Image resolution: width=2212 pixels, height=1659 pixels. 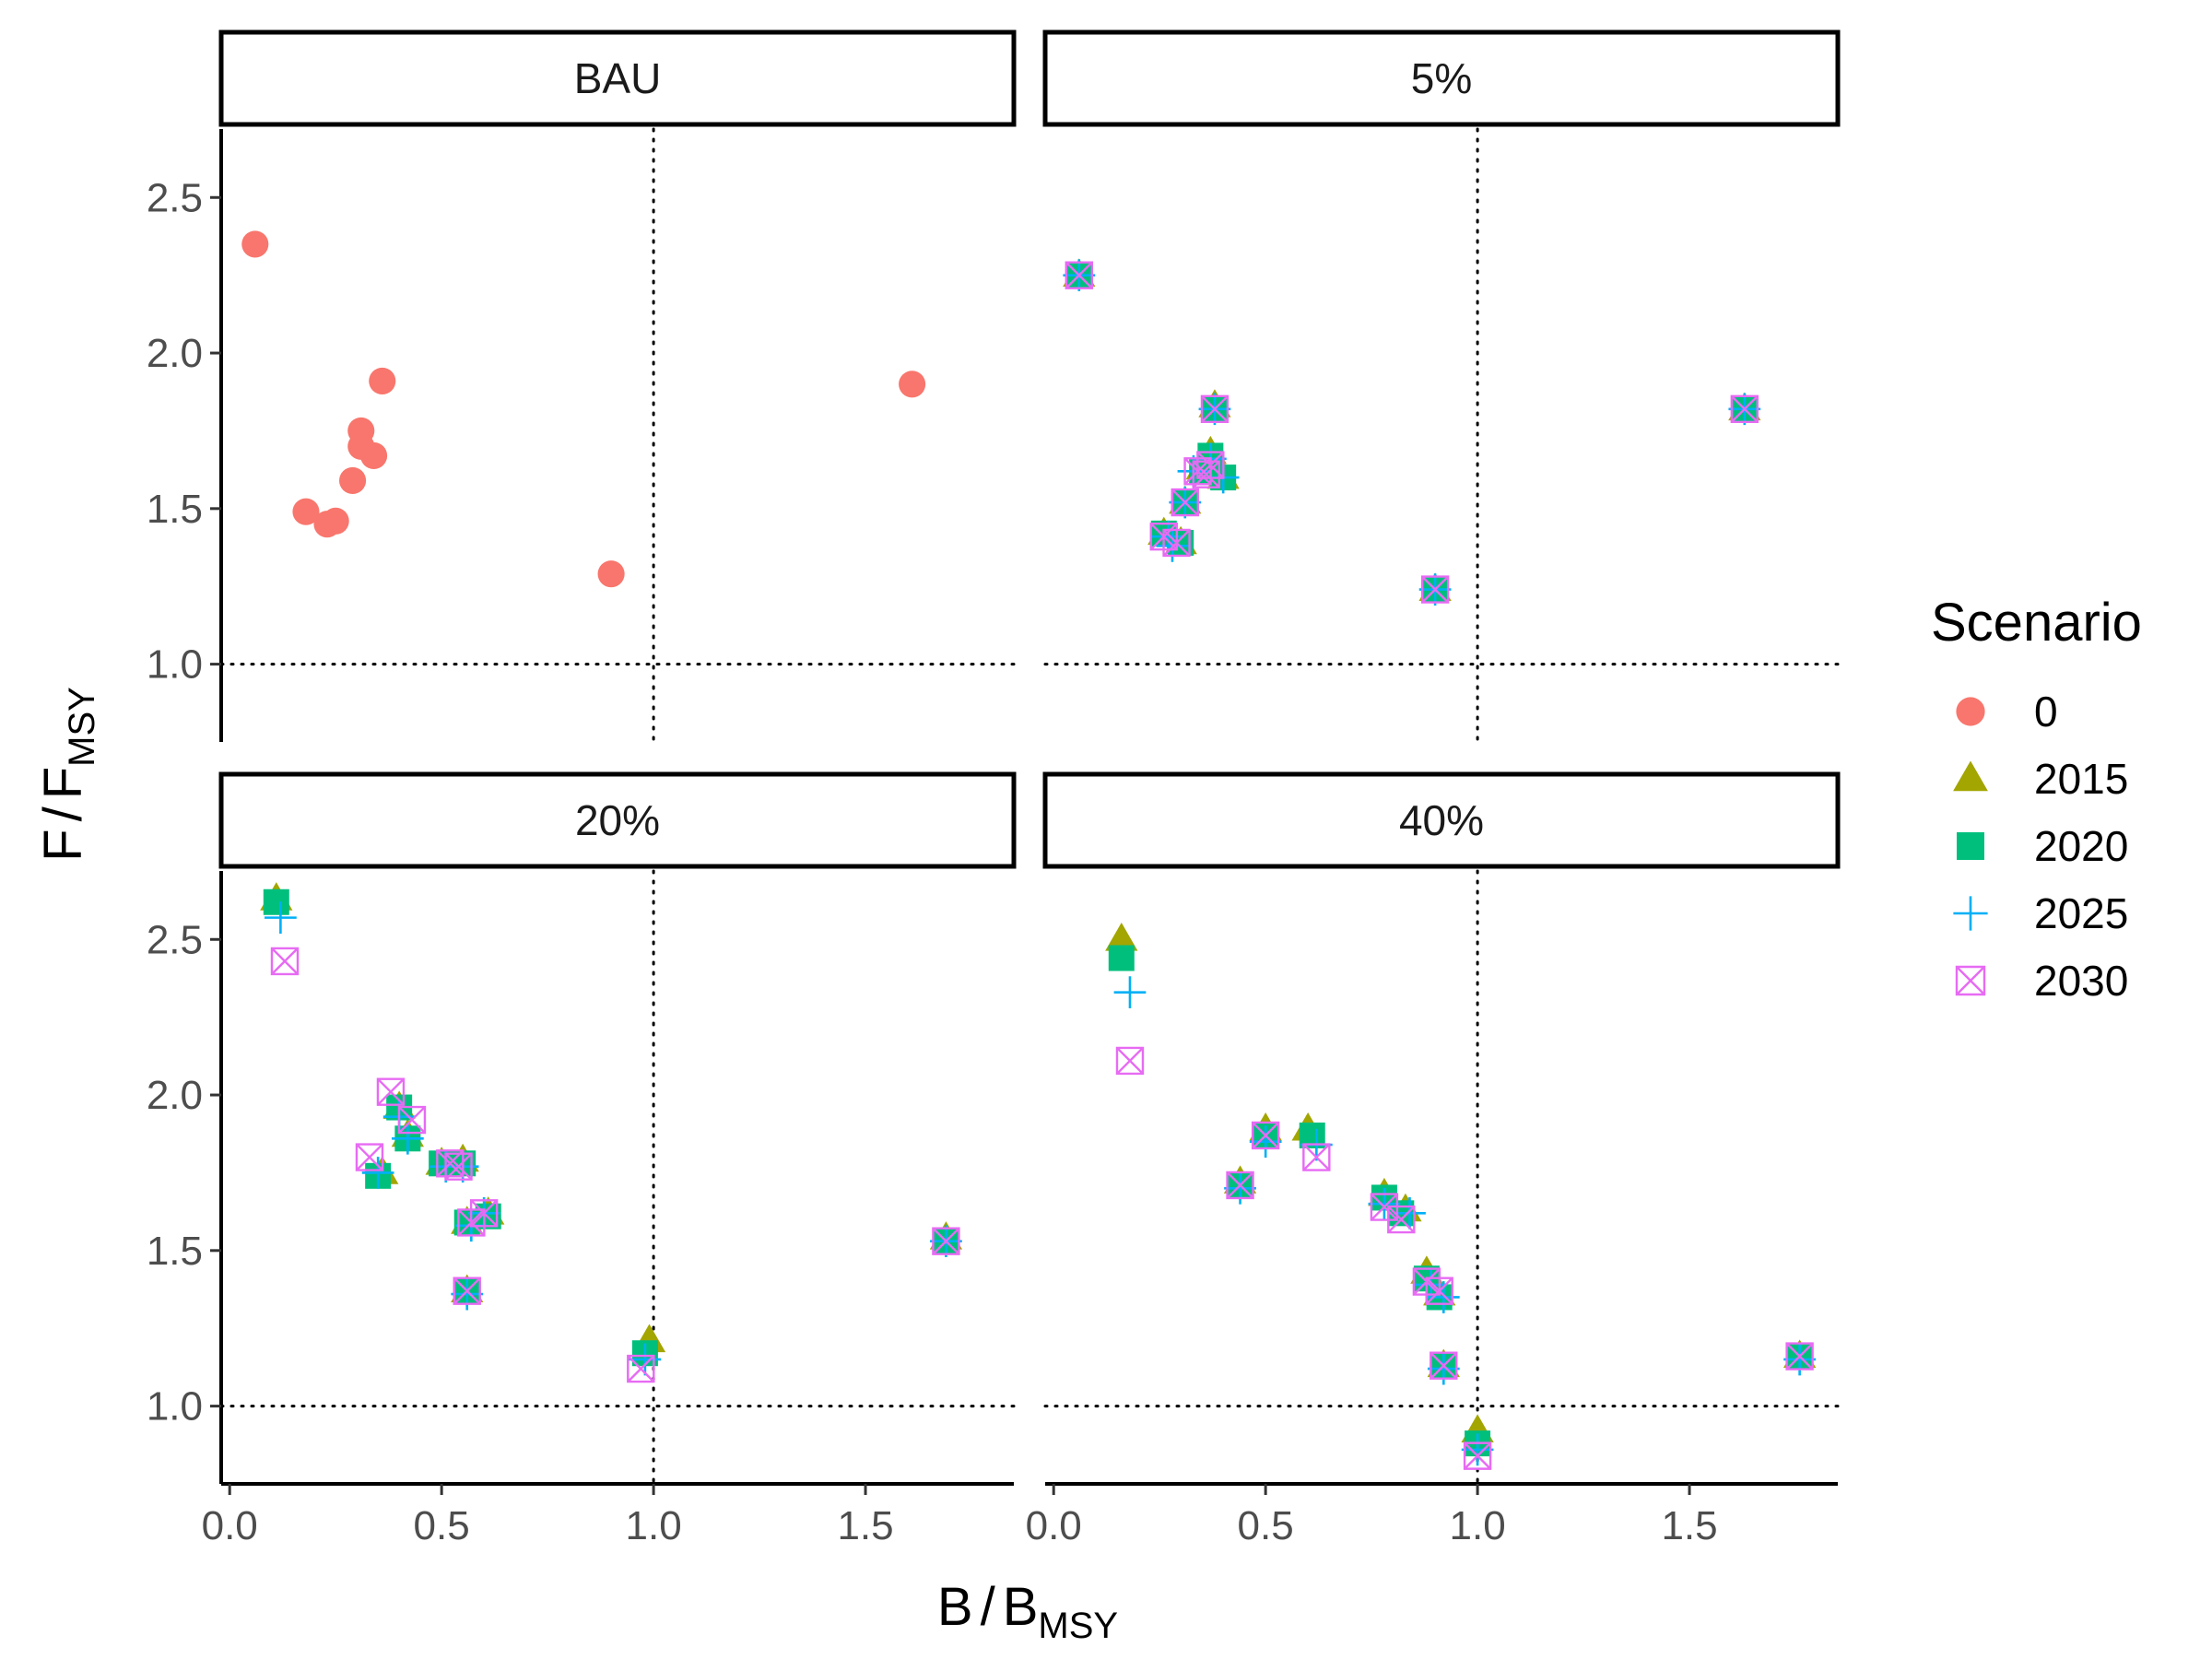 What do you see at coordinates (2081, 846) in the screenshot?
I see `legend-label: 2020` at bounding box center [2081, 846].